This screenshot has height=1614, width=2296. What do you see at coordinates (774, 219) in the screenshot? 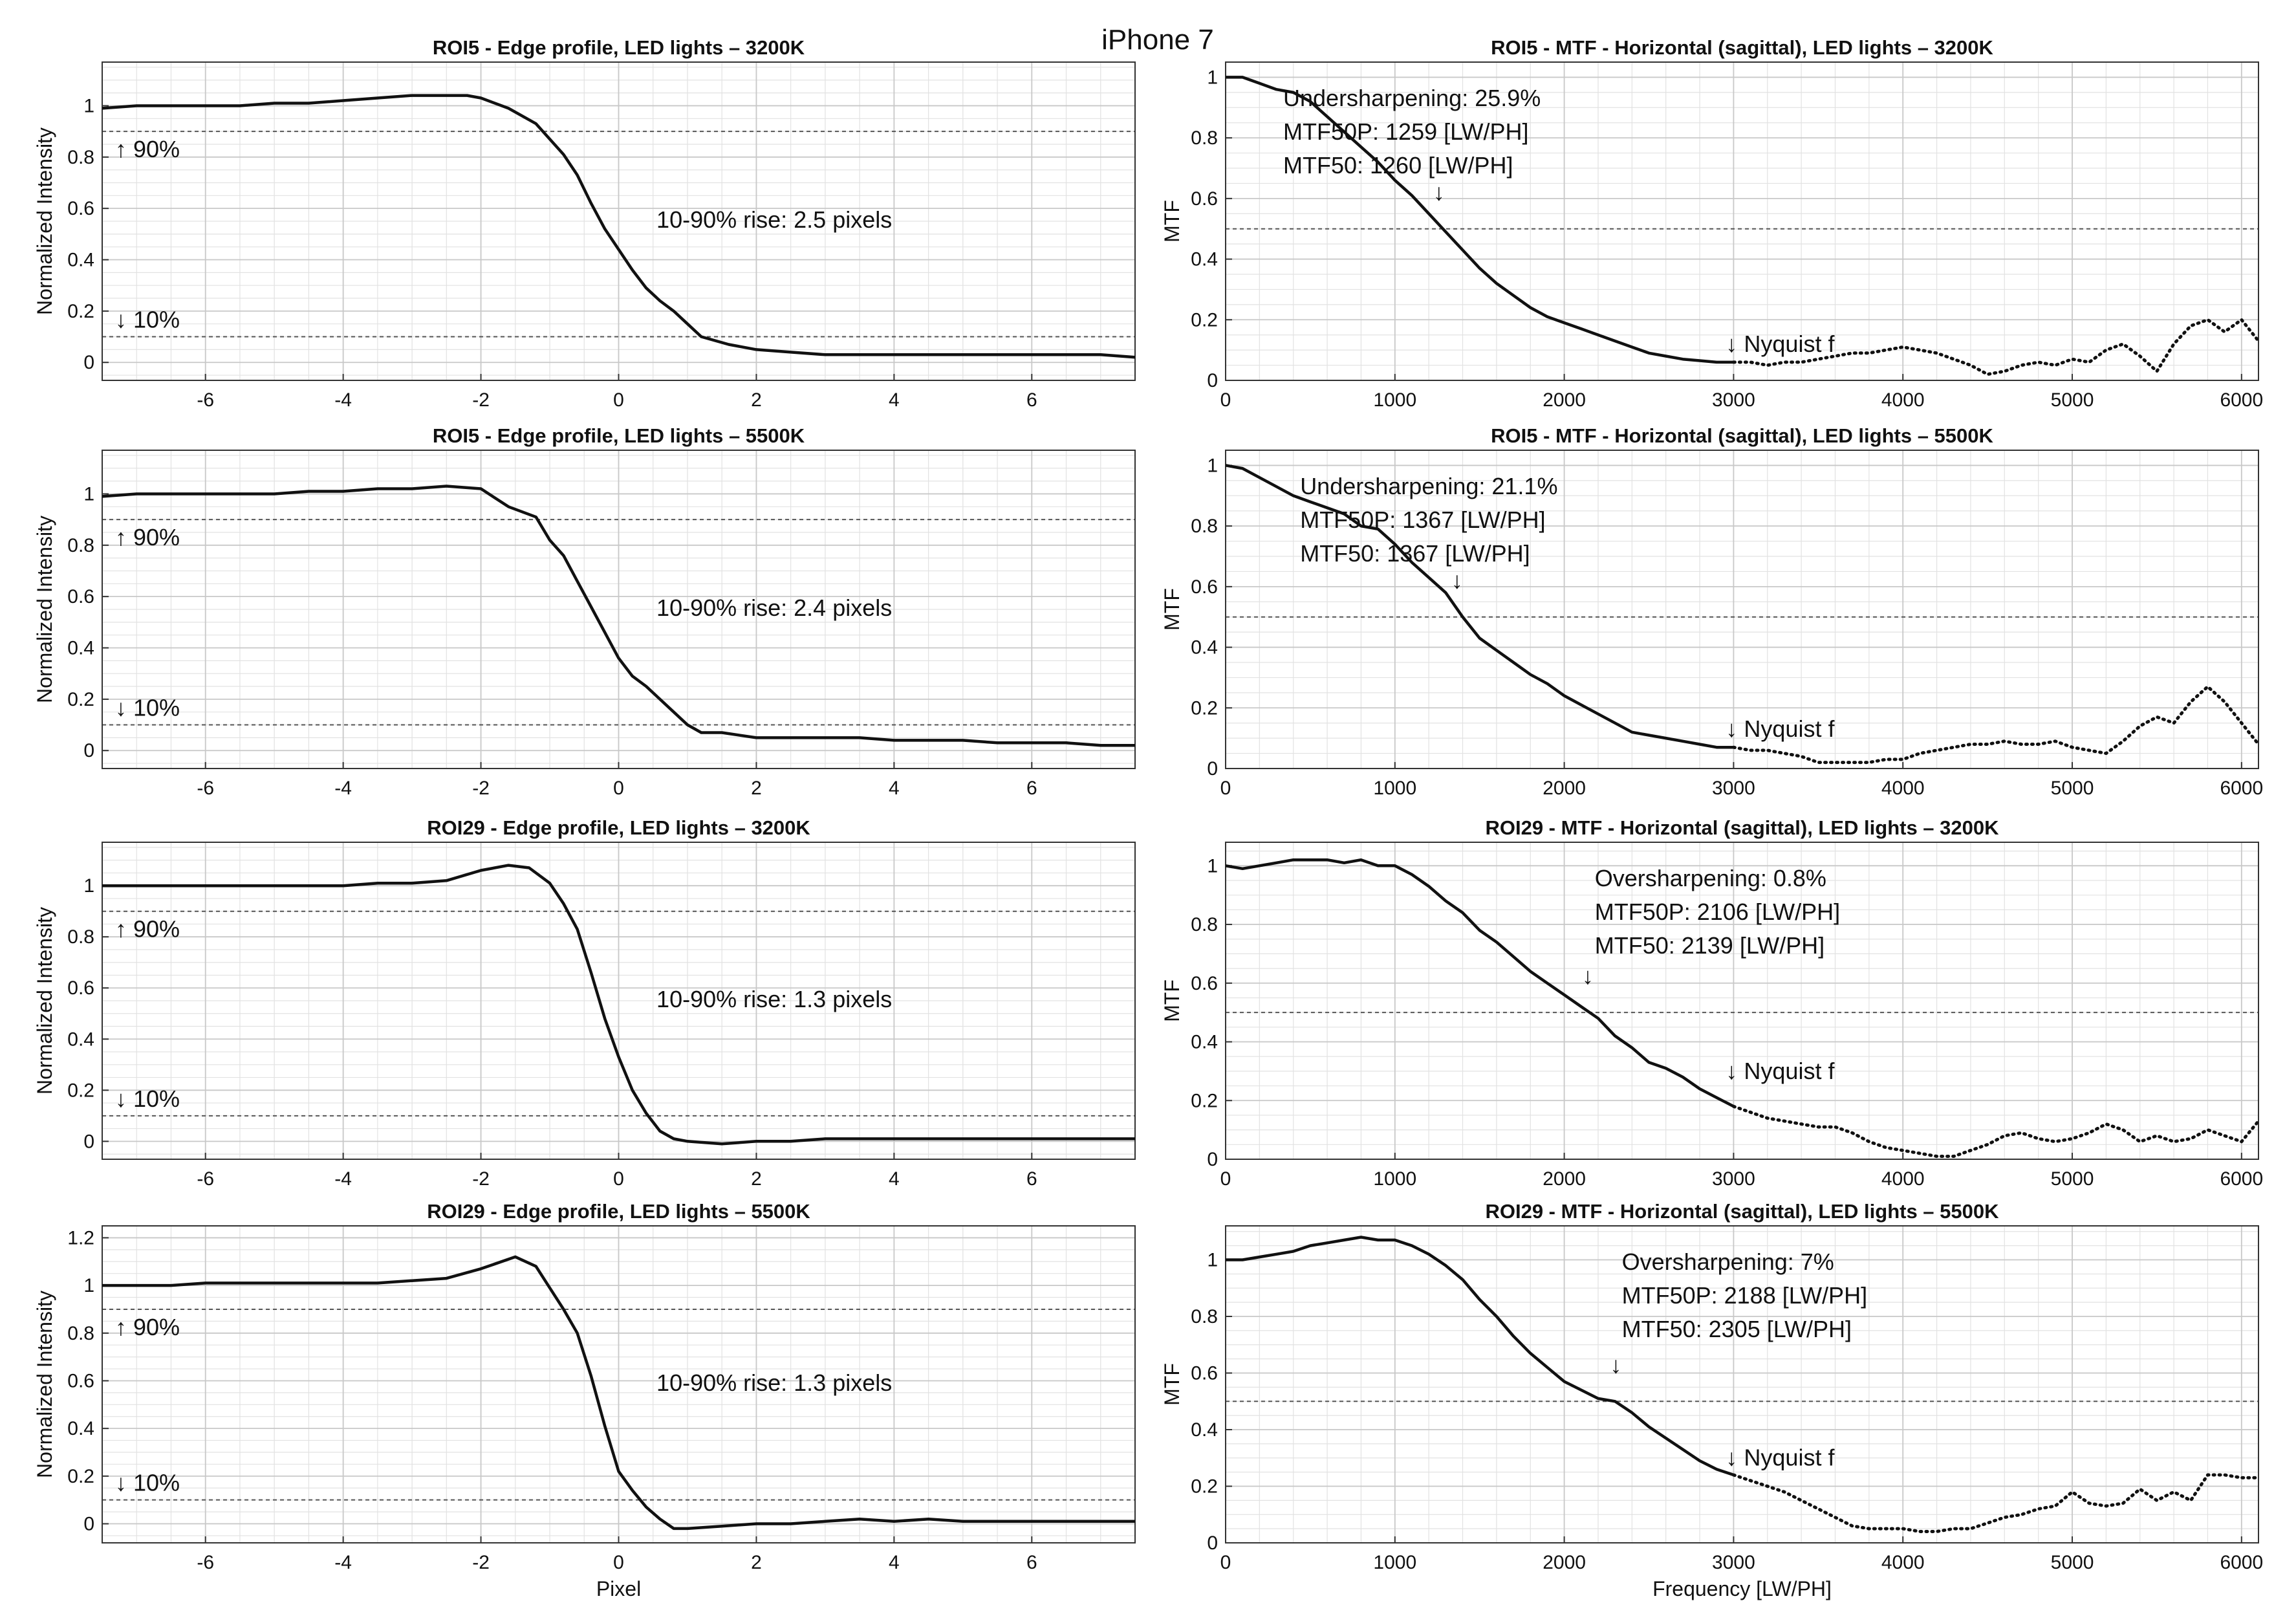
I see `rise-text: 10-90% rise: 2.5 pixels` at bounding box center [774, 219].